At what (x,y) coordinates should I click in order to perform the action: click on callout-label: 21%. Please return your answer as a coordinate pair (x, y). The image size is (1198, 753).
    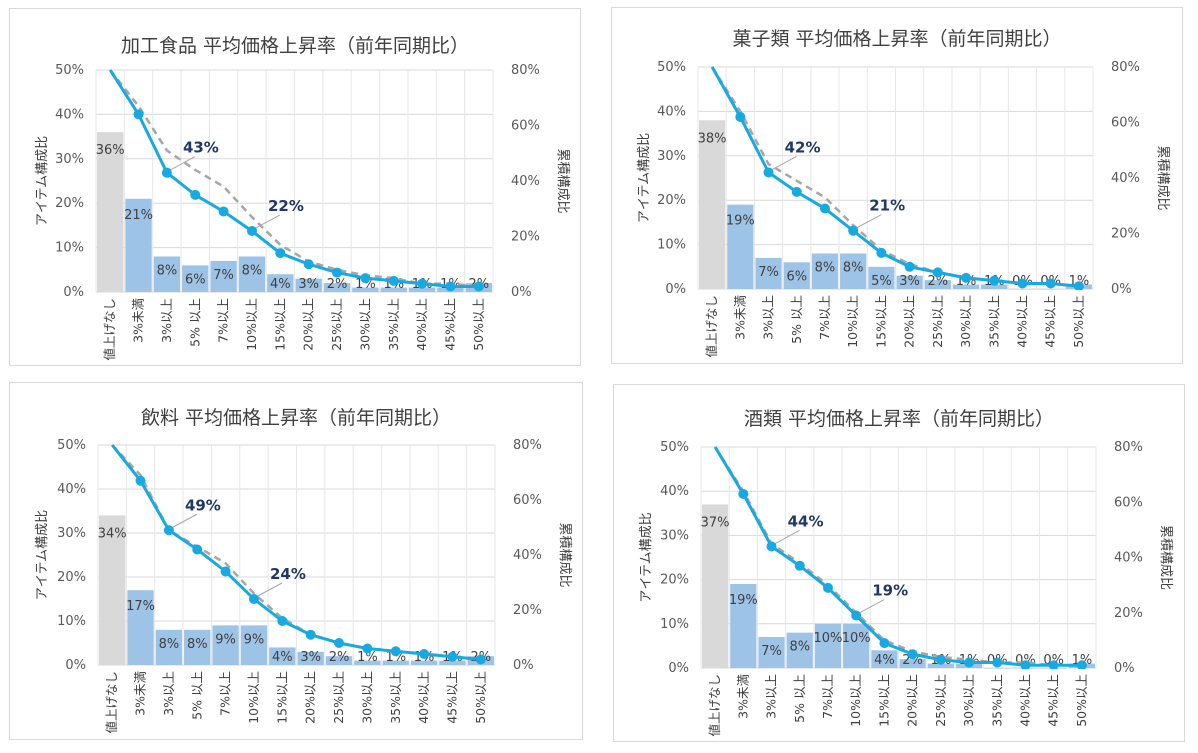
    Looking at the image, I should click on (887, 206).